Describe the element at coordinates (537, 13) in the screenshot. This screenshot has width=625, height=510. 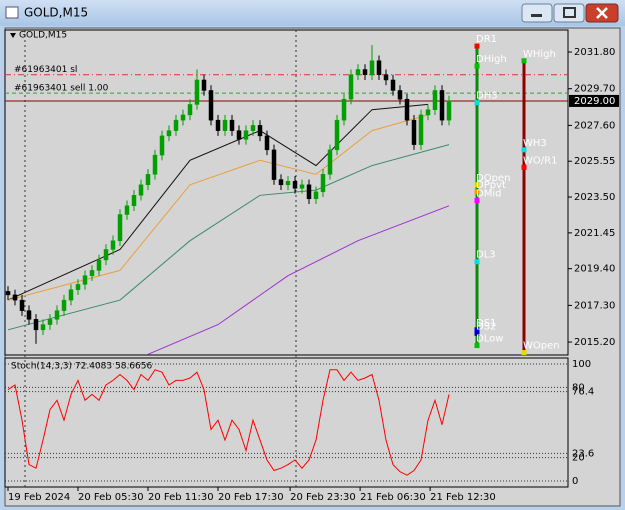
I see `minimize-button` at that location.